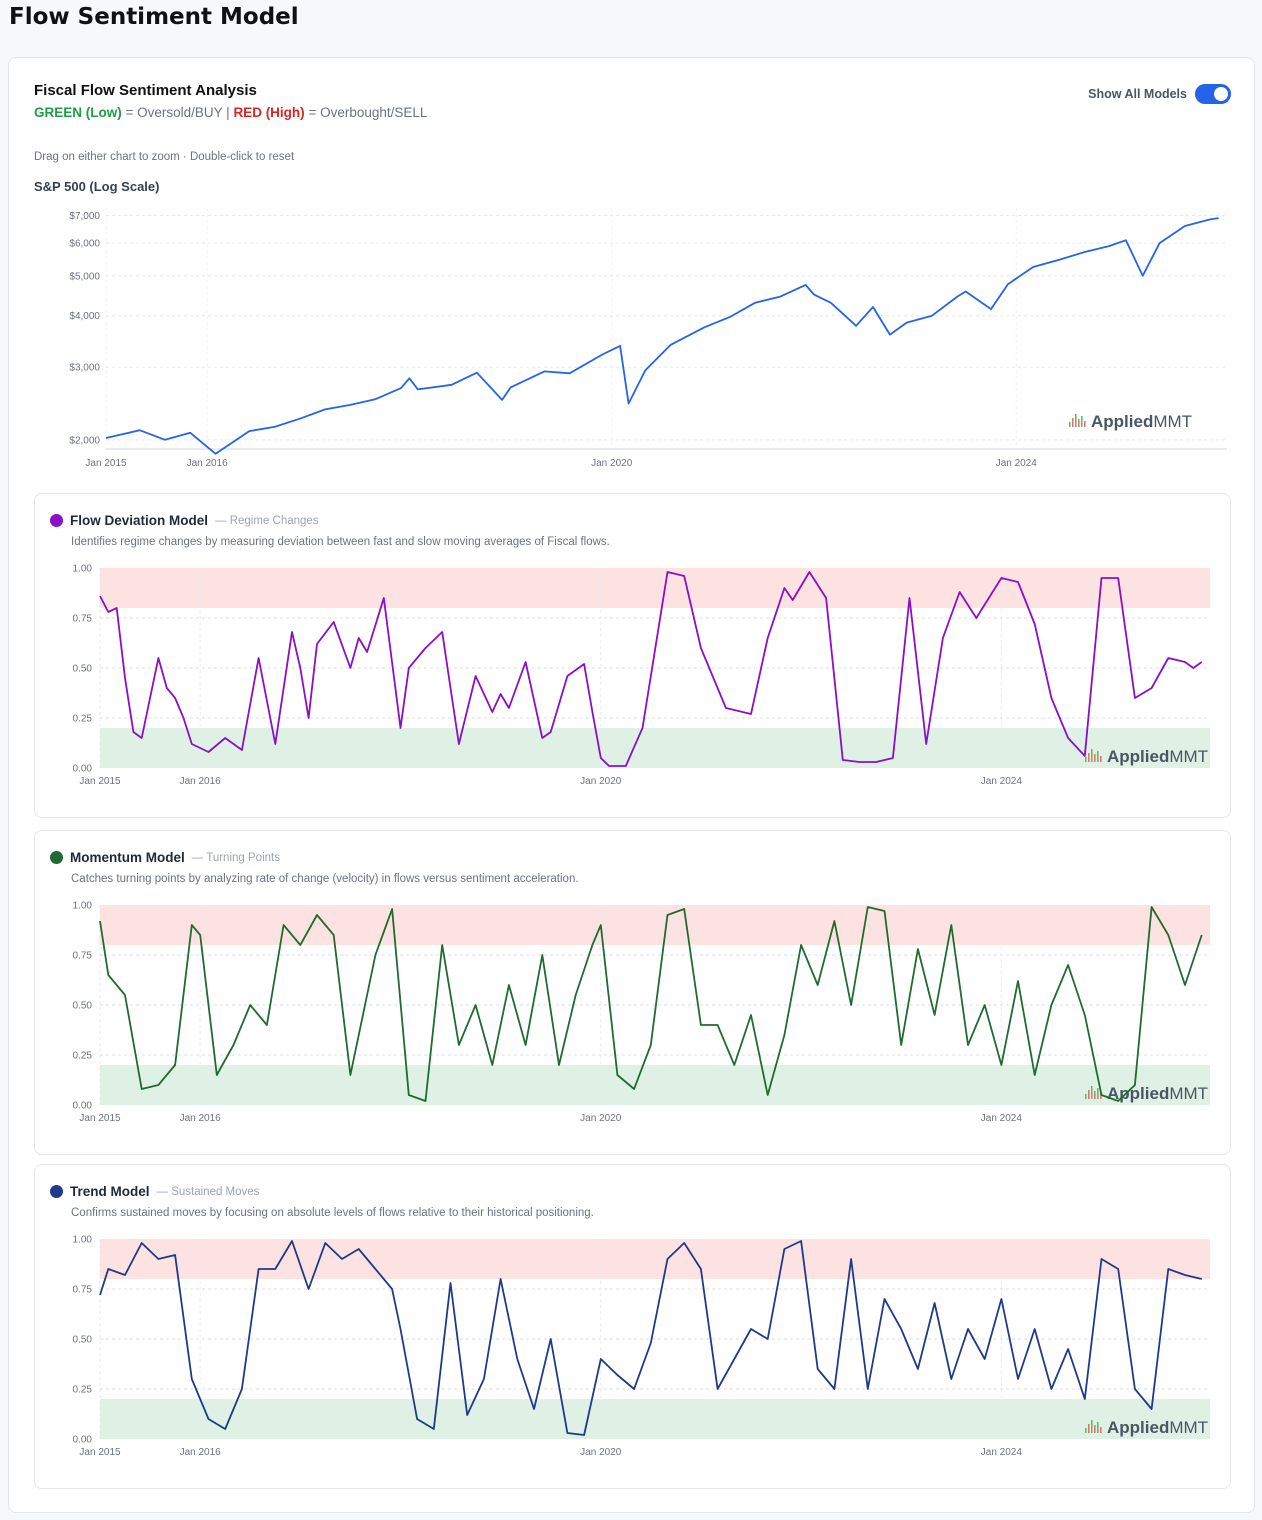  Describe the element at coordinates (177, 112) in the screenshot. I see `legend-mid: = Oversold/BUY |` at that location.